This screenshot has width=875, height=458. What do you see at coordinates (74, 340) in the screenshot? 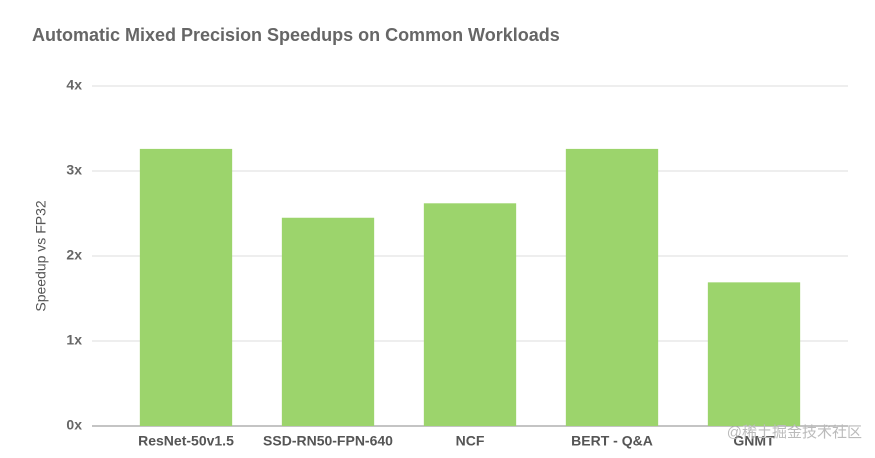
I see `y-tick-label: 1x` at bounding box center [74, 340].